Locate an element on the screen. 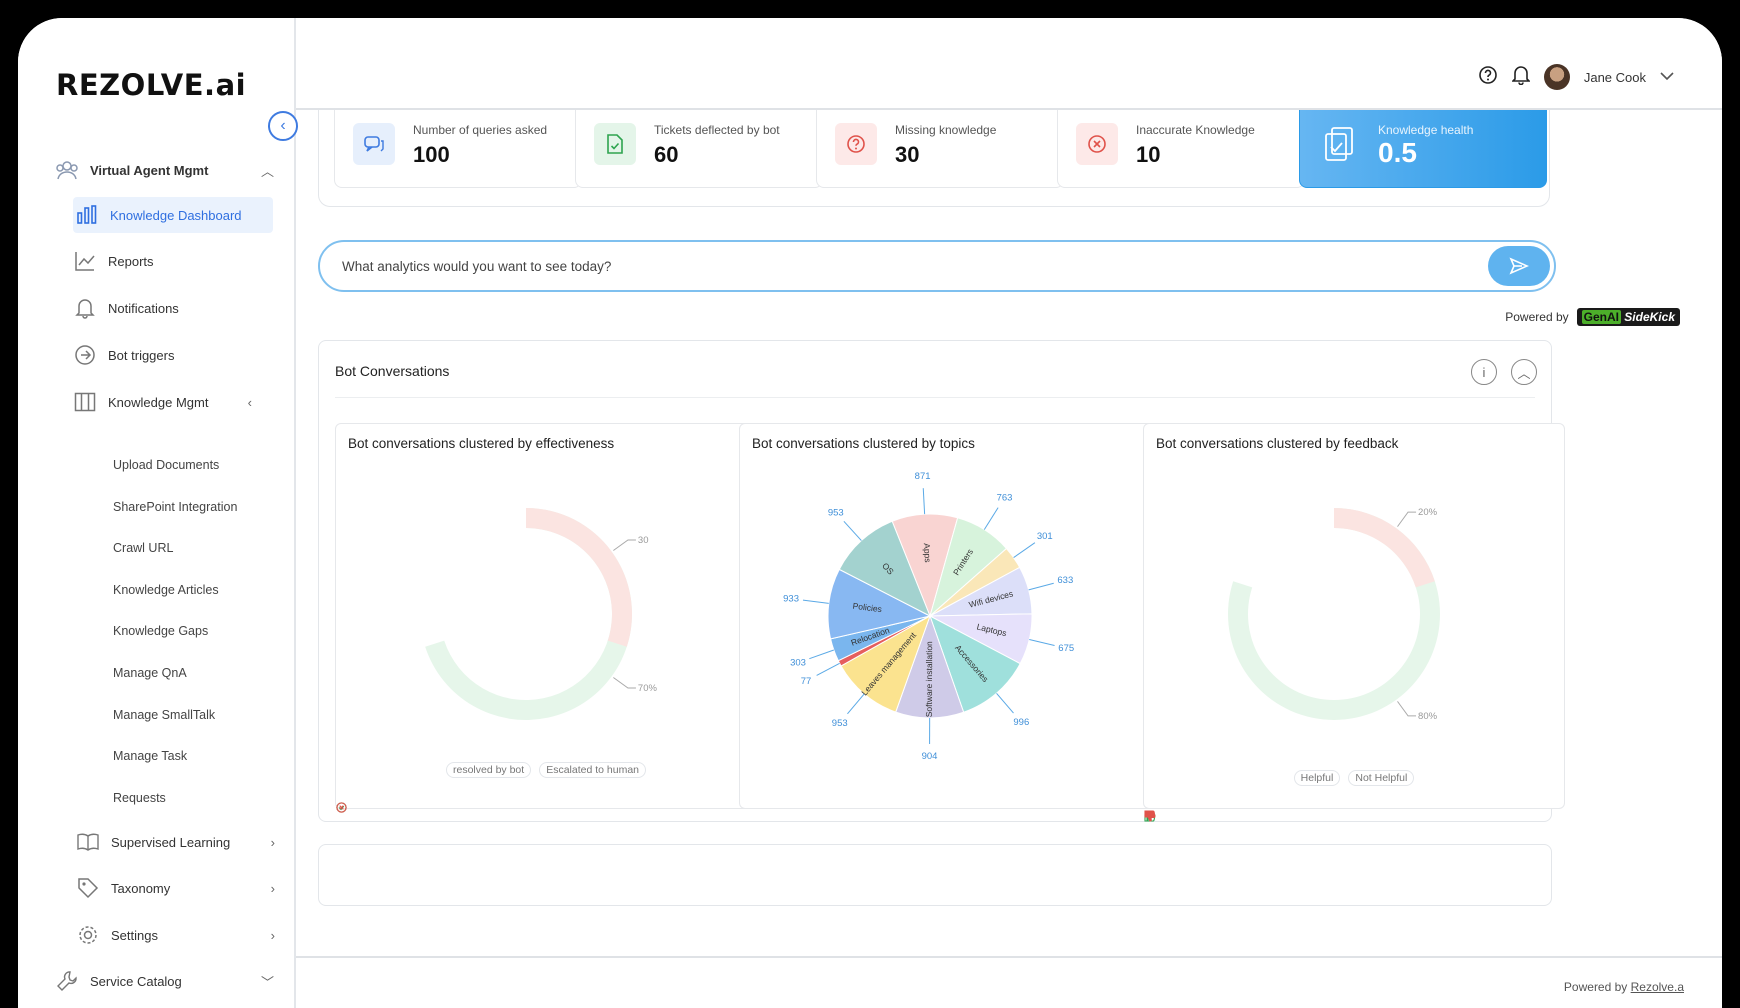 The image size is (1740, 1008). collapse-panel-button: ︿ is located at coordinates (1524, 372).